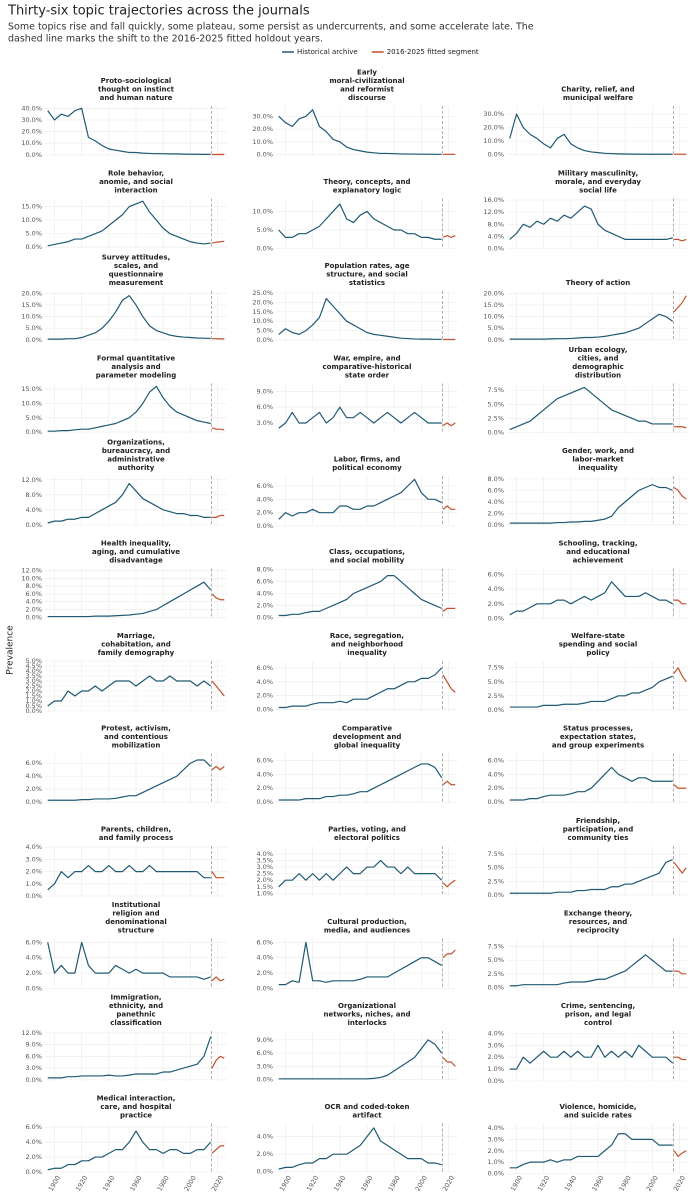 This screenshot has width=700, height=1200. What do you see at coordinates (135, 191) in the screenshot?
I see `panel-title: interaction` at bounding box center [135, 191].